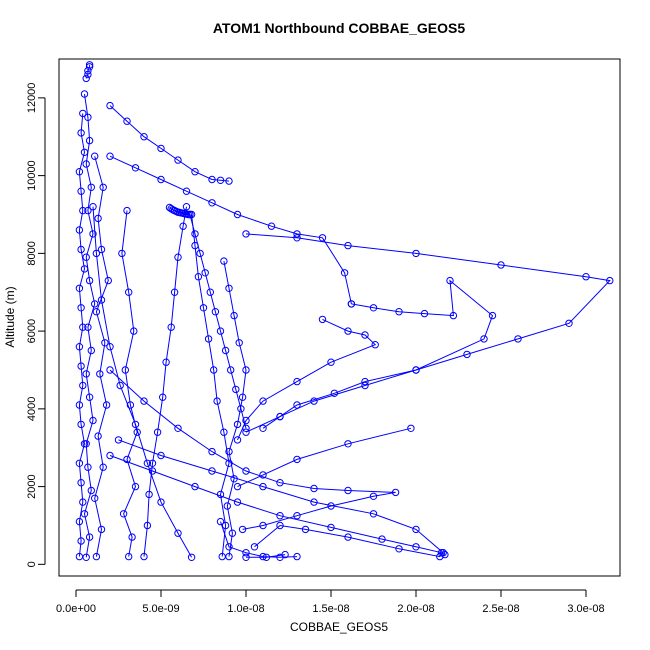 The width and height of the screenshot is (650, 650). What do you see at coordinates (339, 28) in the screenshot?
I see `chart-title: ATOM1 Northbound COBBAE_GEOS5` at bounding box center [339, 28].